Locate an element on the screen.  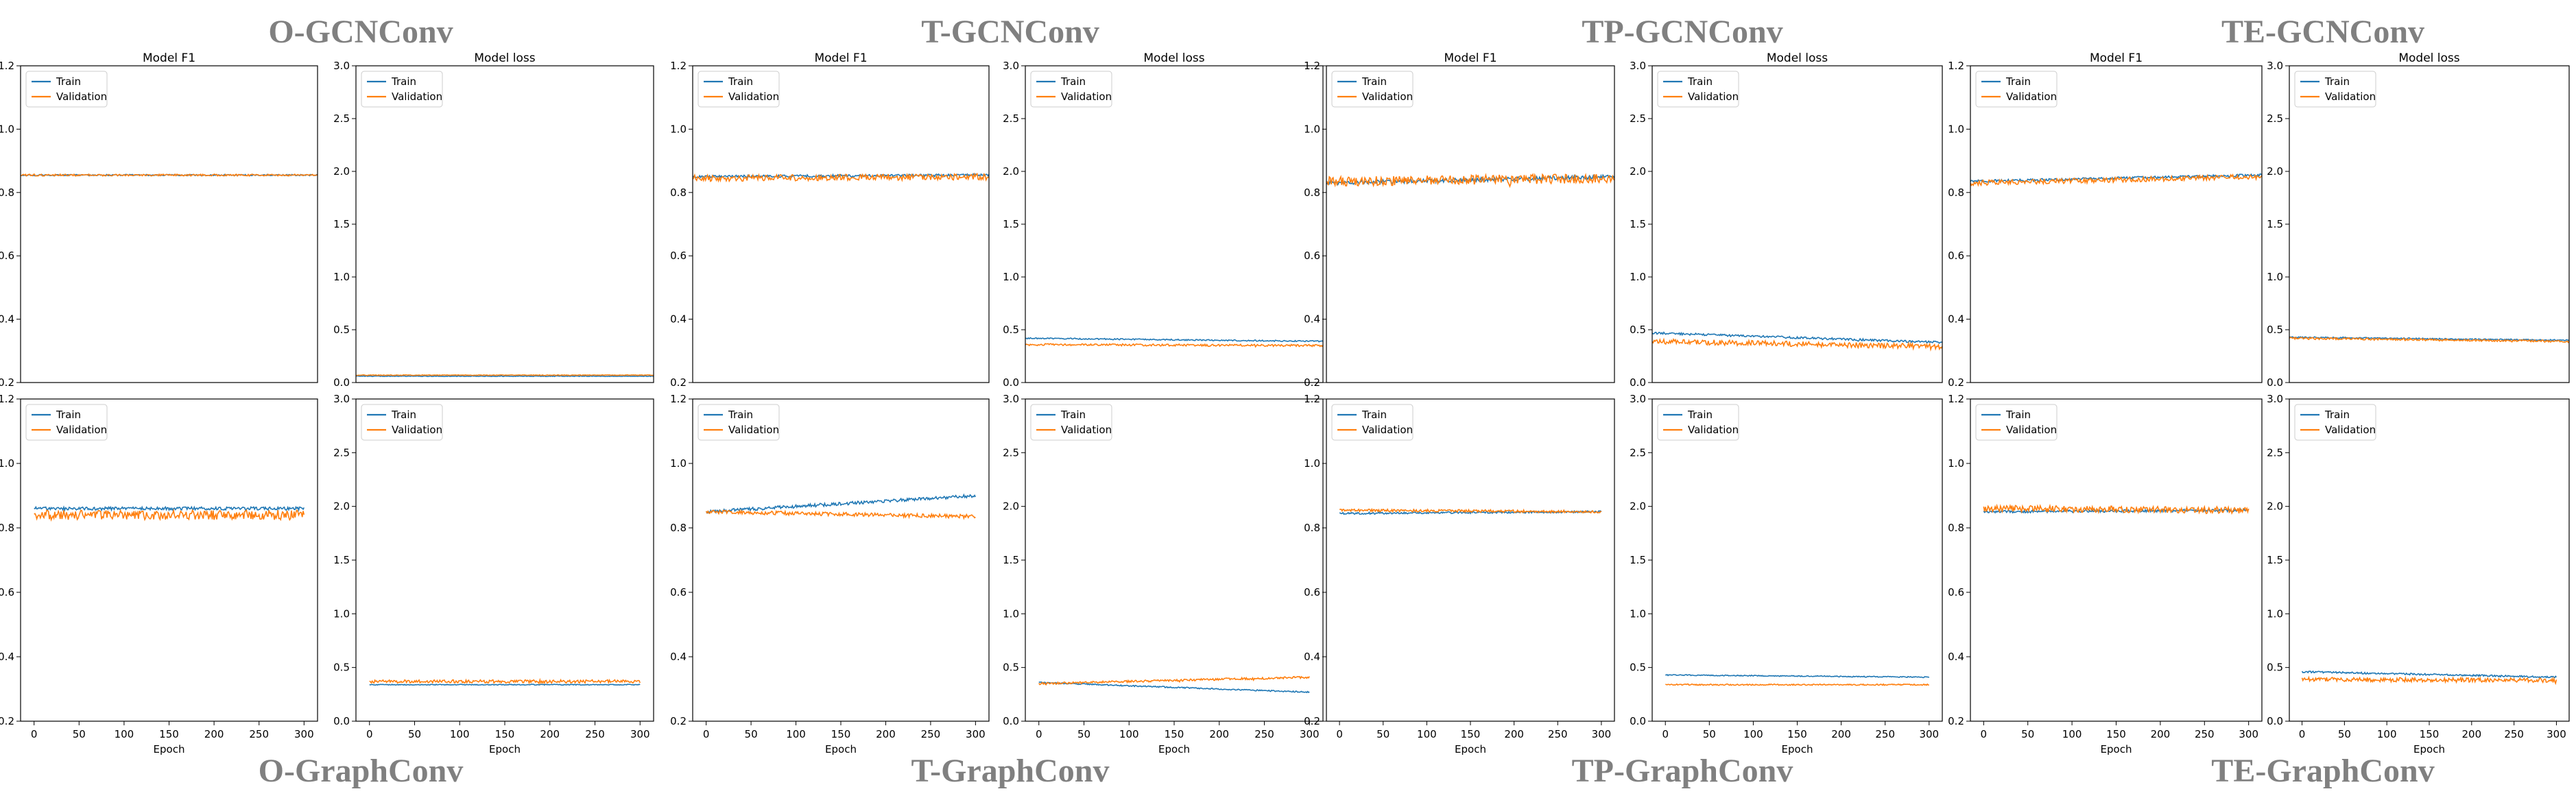
group-title: T-GCNConv is located at coordinates (1010, 32).